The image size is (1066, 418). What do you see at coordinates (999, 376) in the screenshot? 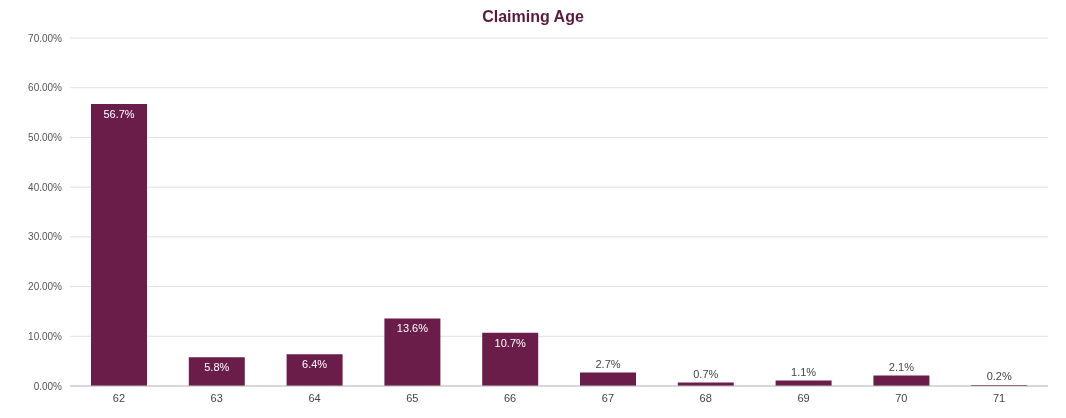
I see `data-label: 0.2%` at bounding box center [999, 376].